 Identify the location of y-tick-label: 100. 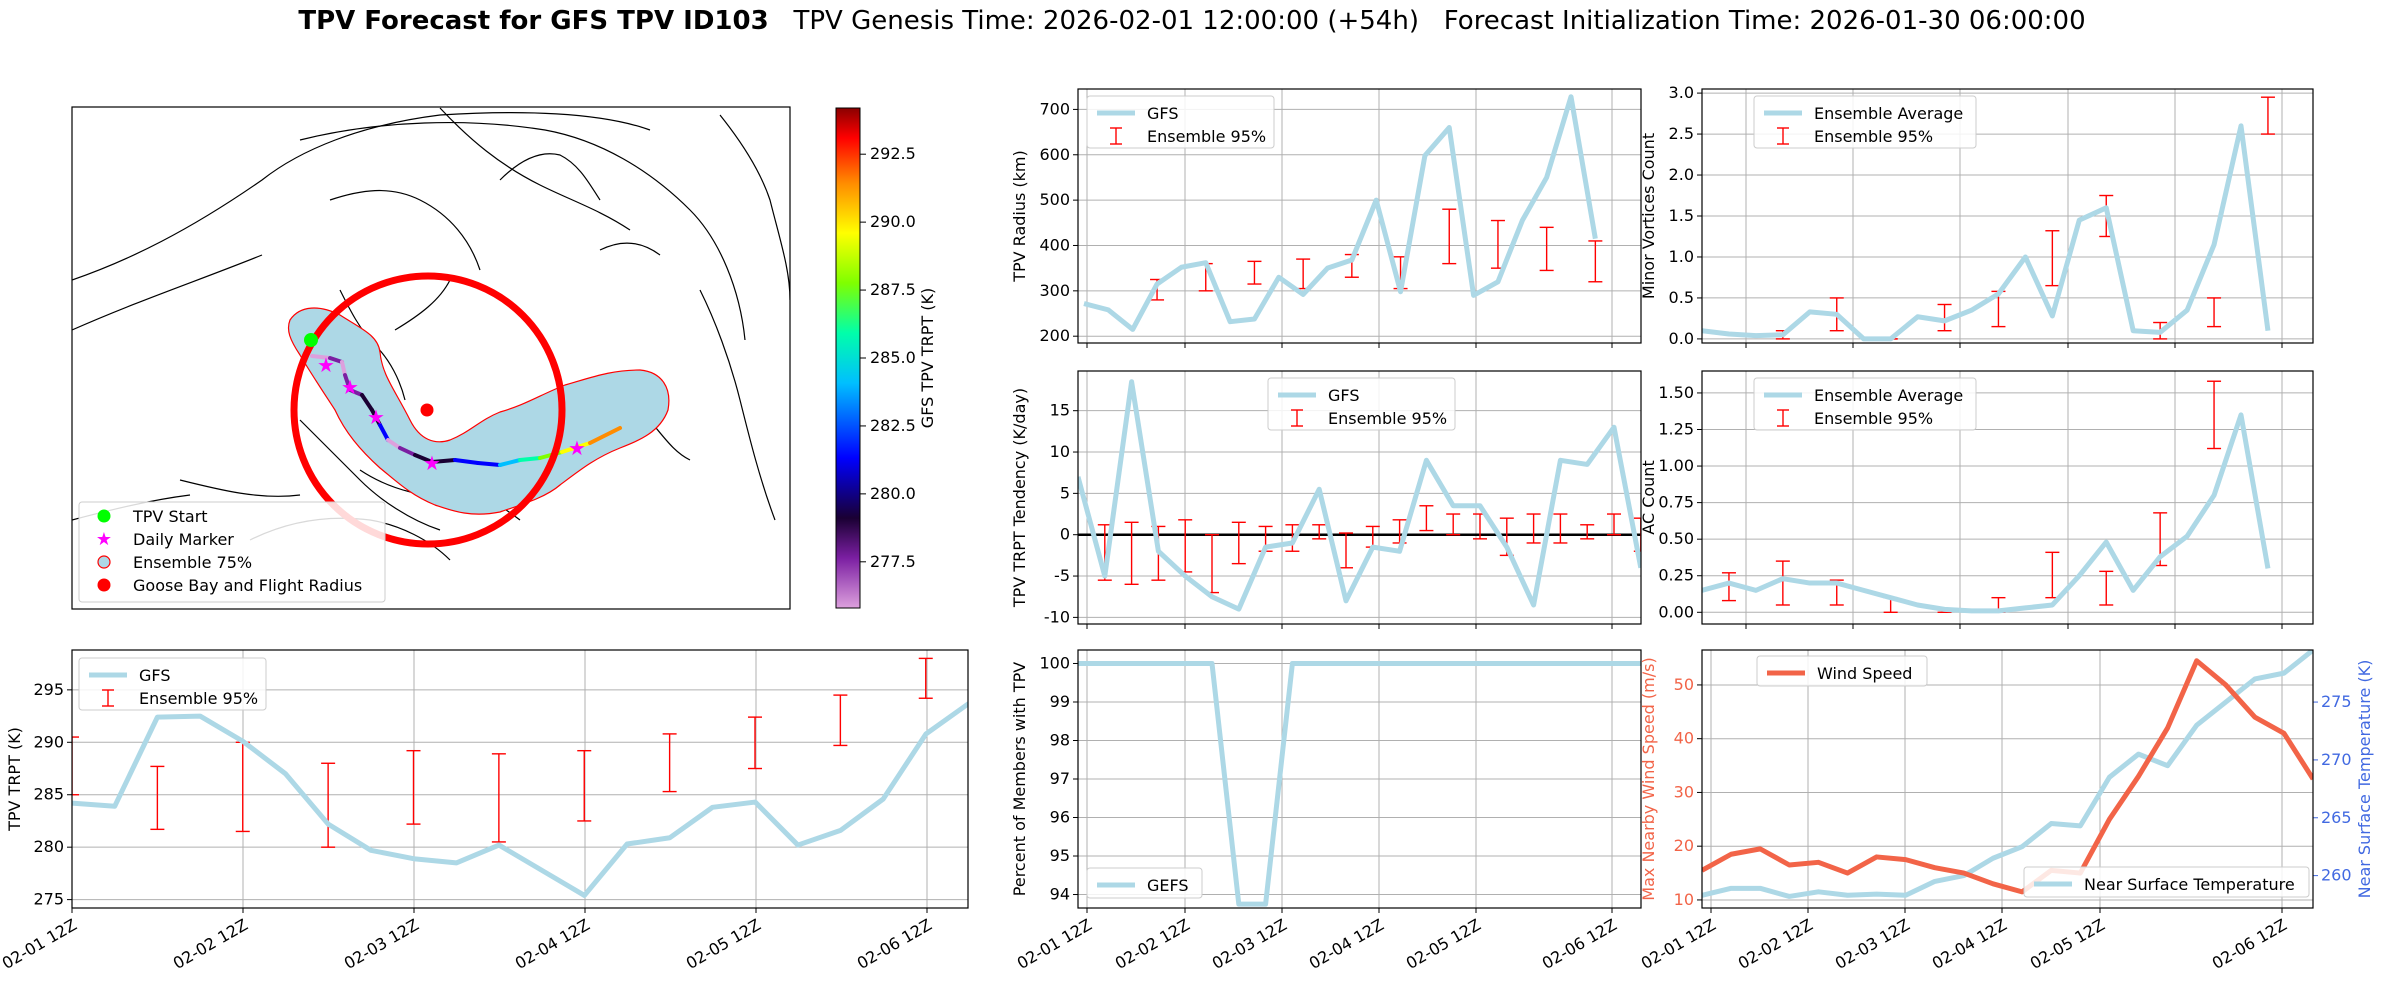
(1054, 662).